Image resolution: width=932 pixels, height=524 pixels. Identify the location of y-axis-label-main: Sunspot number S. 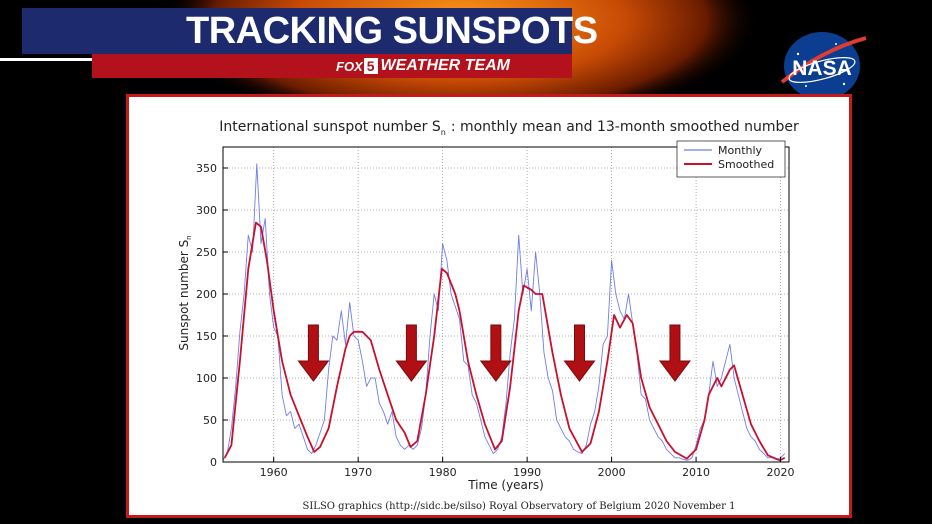
(184, 295).